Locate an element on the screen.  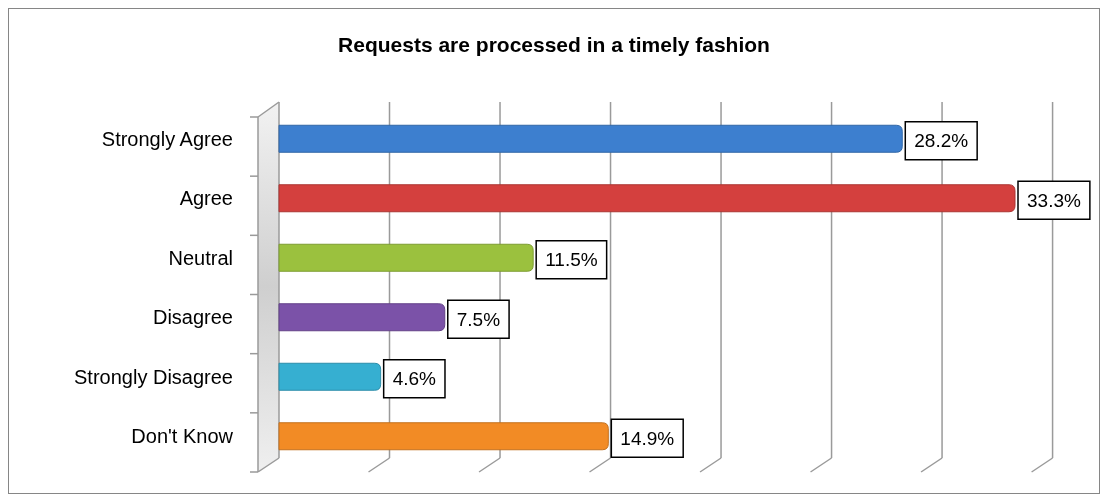
data-label: 33.3% is located at coordinates (1054, 200).